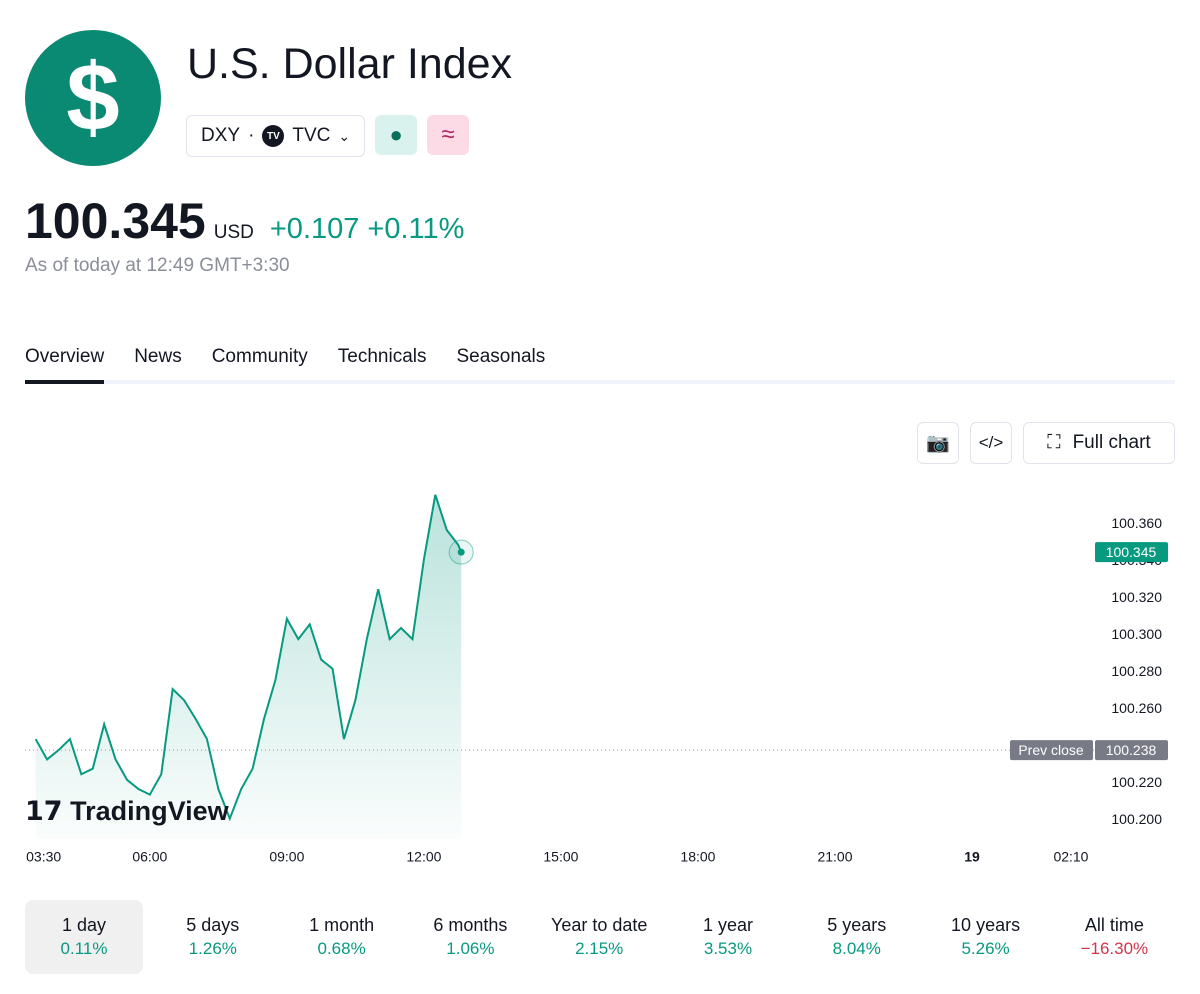 Image resolution: width=1200 pixels, height=994 pixels. What do you see at coordinates (461, 552) in the screenshot?
I see `last-point` at bounding box center [461, 552].